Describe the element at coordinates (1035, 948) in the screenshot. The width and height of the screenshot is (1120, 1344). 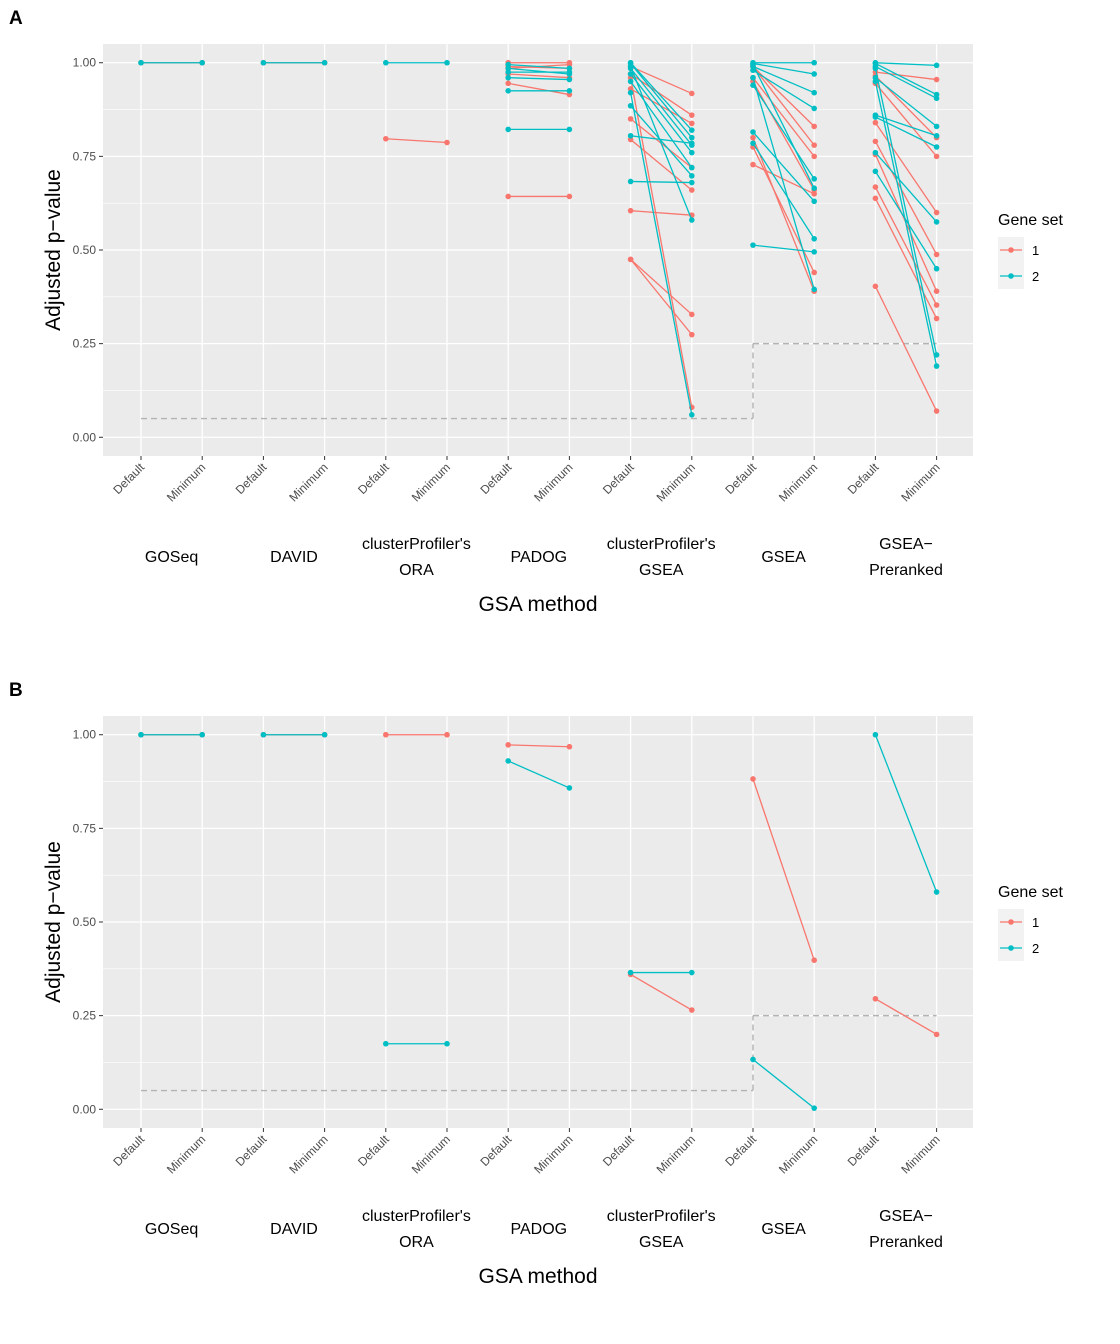
I see `legend-entry-label: 2` at that location.